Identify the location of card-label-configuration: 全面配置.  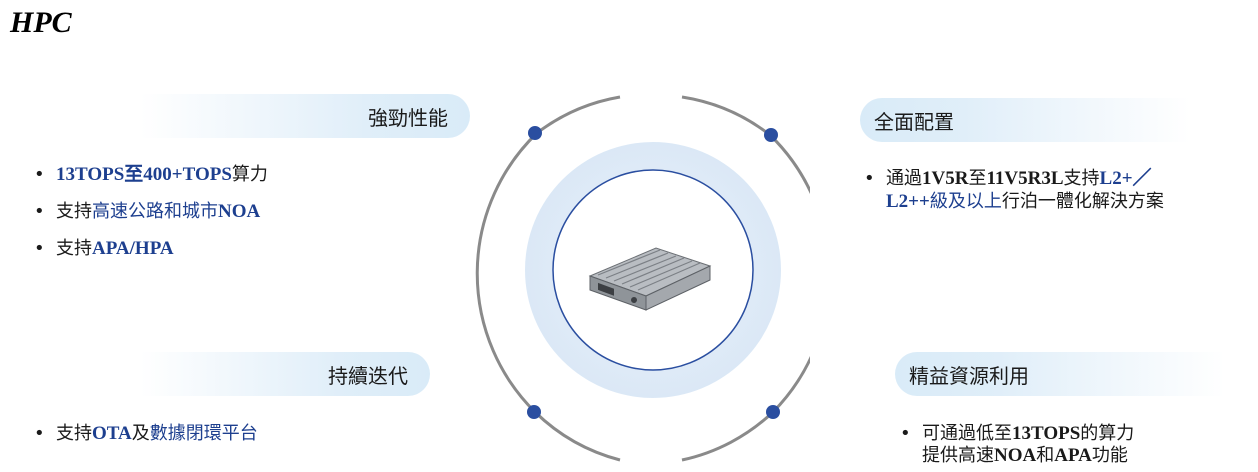
(1025, 120).